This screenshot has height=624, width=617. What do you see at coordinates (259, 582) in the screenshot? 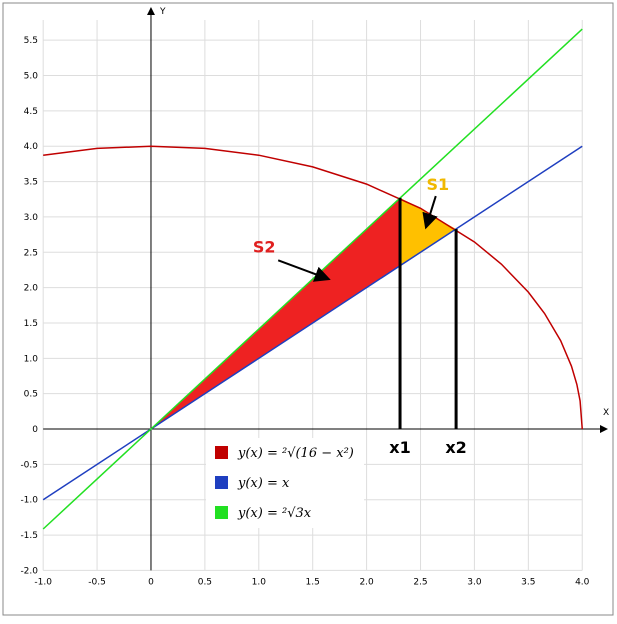
I see `x-tick-label: 1.0` at bounding box center [259, 582].